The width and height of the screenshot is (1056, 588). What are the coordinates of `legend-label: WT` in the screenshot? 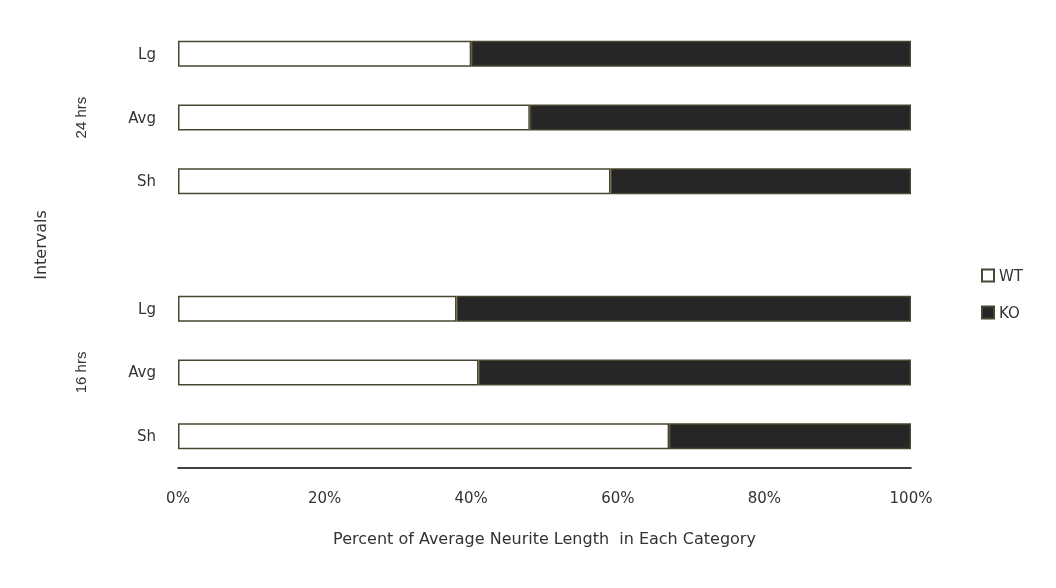 It's located at (1011, 275).